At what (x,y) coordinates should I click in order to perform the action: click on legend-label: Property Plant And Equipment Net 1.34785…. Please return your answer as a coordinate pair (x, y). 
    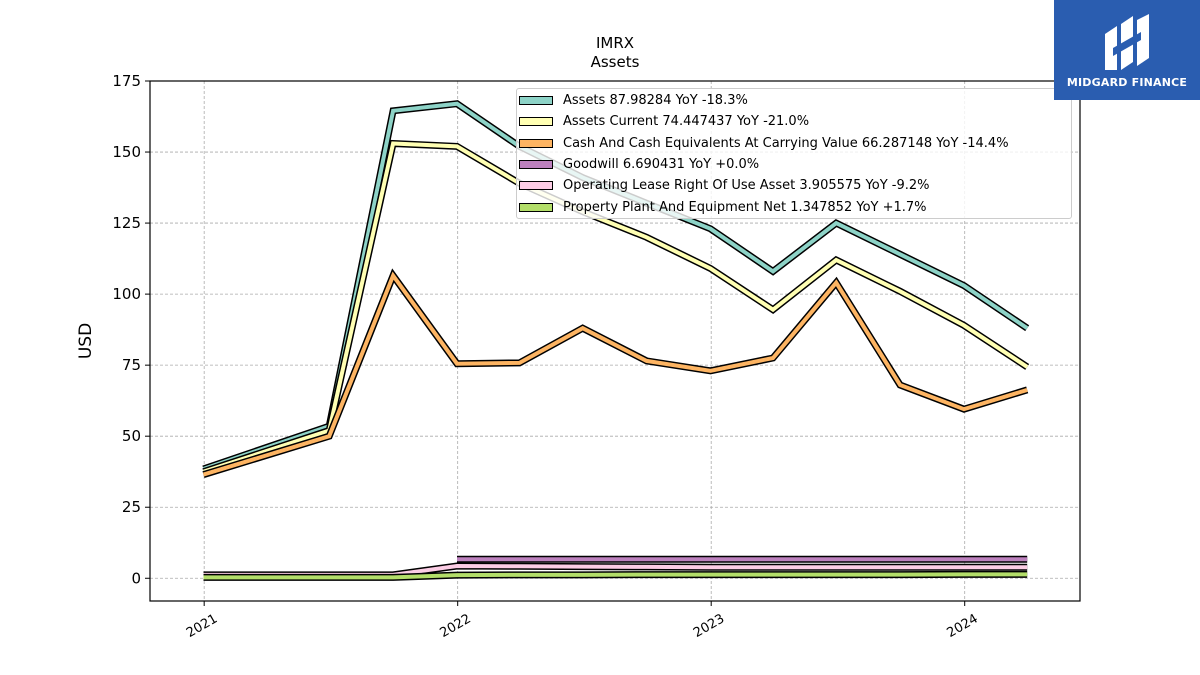
    Looking at the image, I should click on (745, 207).